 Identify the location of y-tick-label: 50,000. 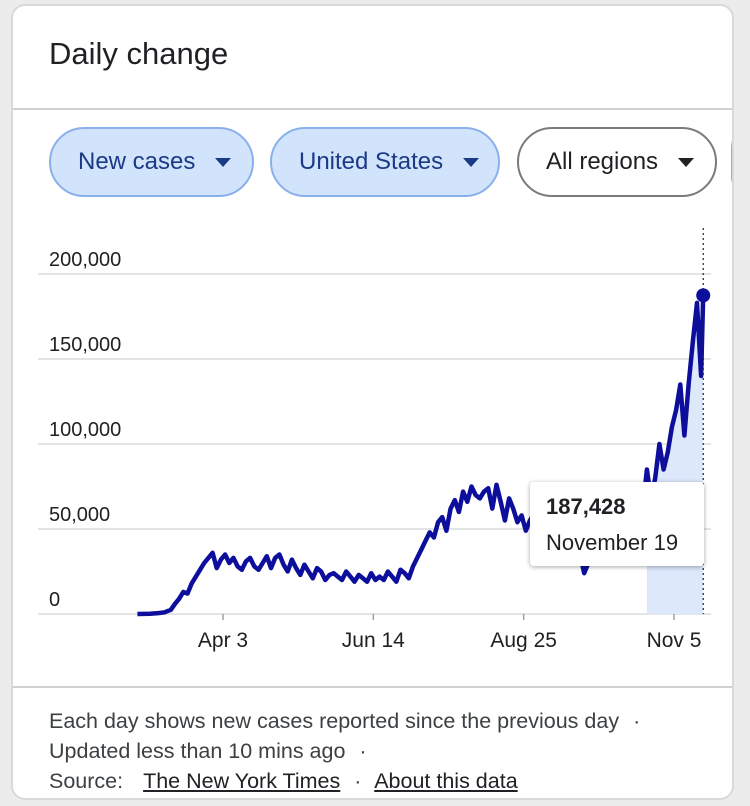
(79, 515).